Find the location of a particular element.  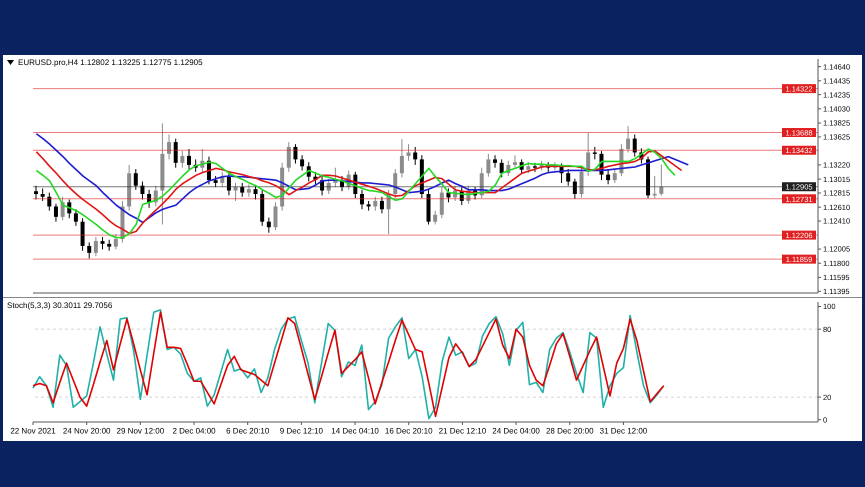

x-tick-label: 24 Nov 20:00 is located at coordinates (87, 431).